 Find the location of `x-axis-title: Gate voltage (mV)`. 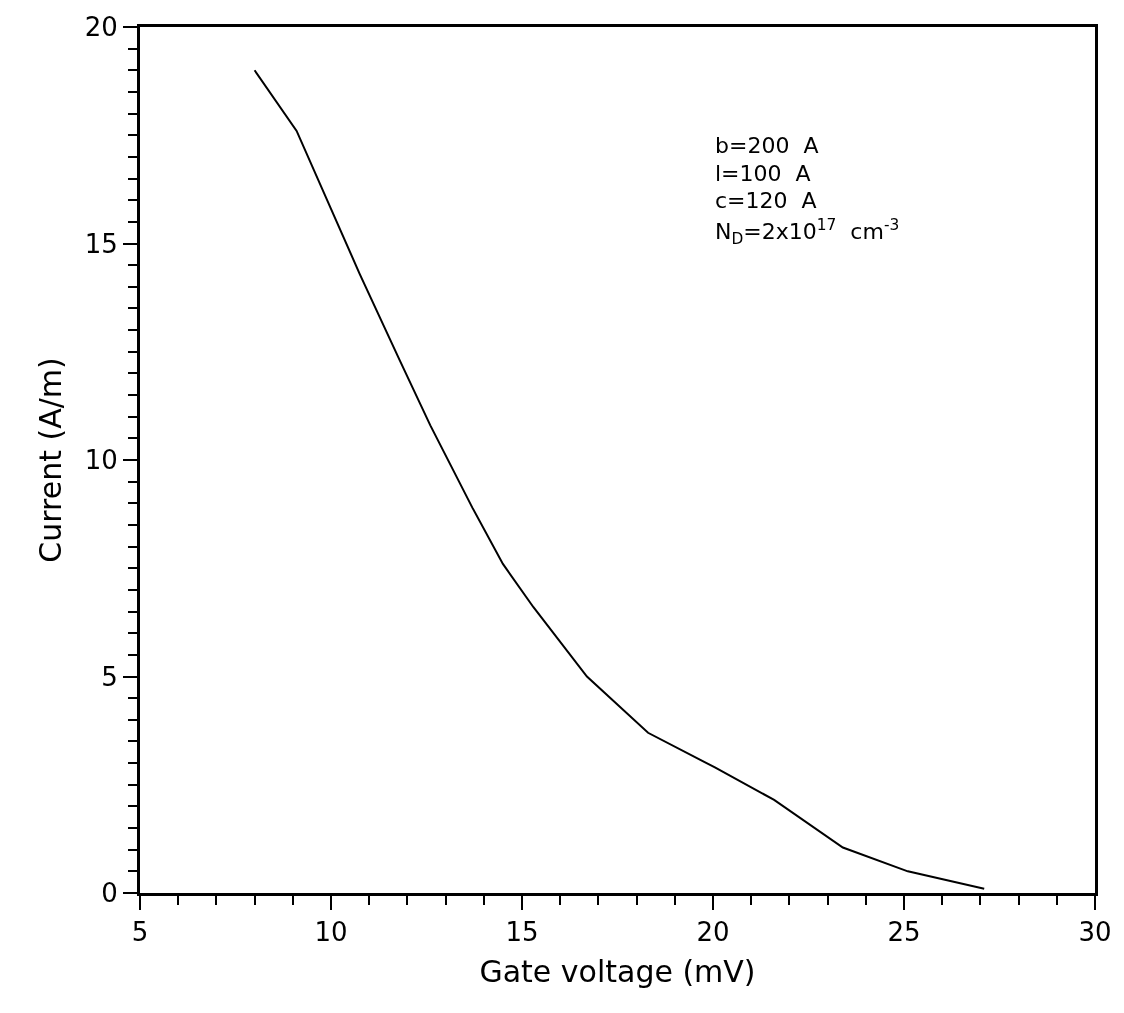

x-axis-title: Gate voltage (mV) is located at coordinates (617, 971).